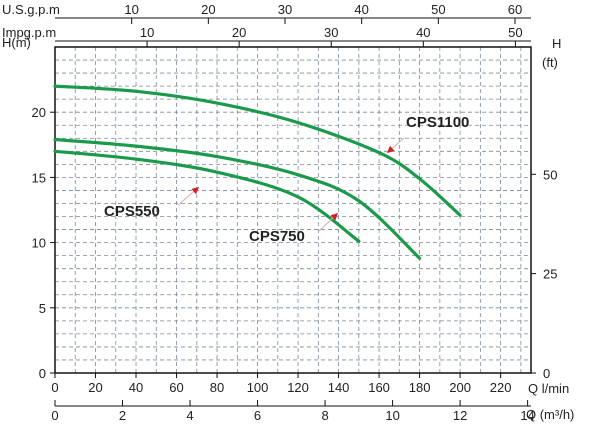 The width and height of the screenshot is (600, 434). I want to click on x-axis-bottom2-label: Q (m³/h), so click(550, 414).